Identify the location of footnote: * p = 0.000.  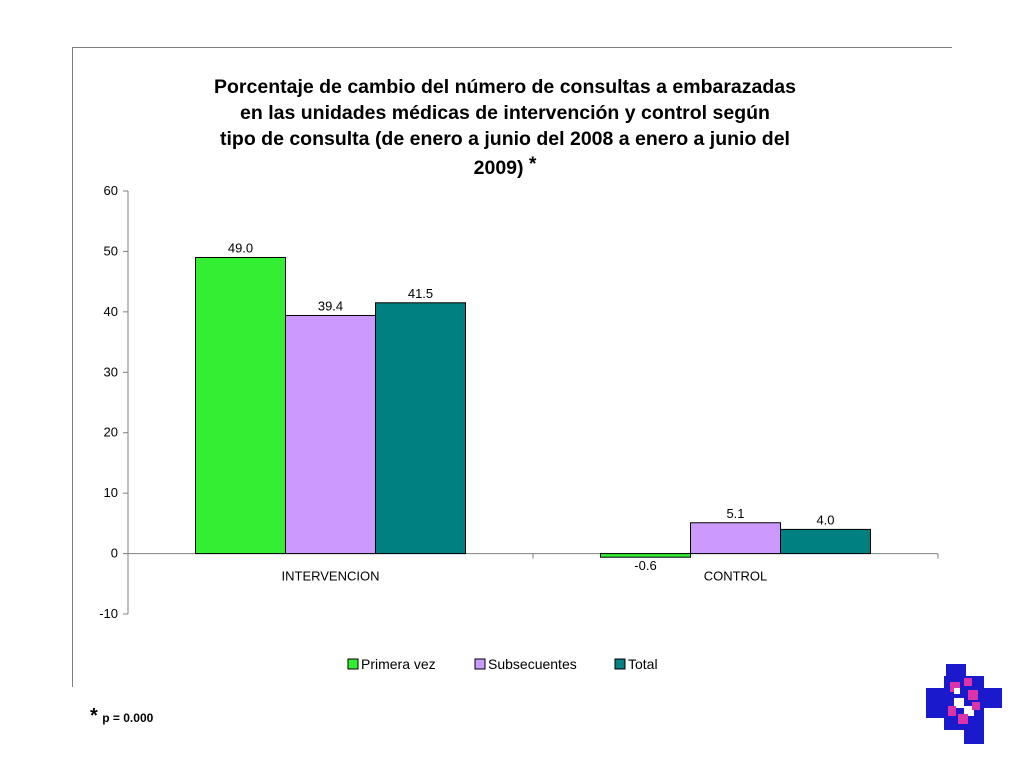
(121, 716).